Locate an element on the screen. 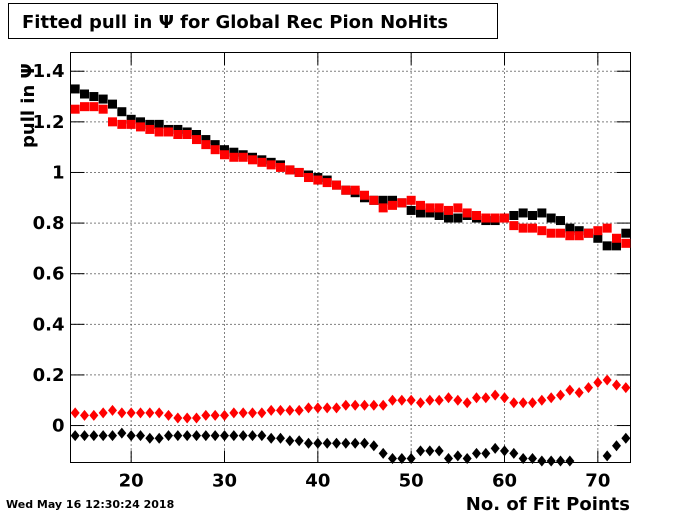 The image size is (700, 518). y-tick-label: 1.4 is located at coordinates (49, 71).